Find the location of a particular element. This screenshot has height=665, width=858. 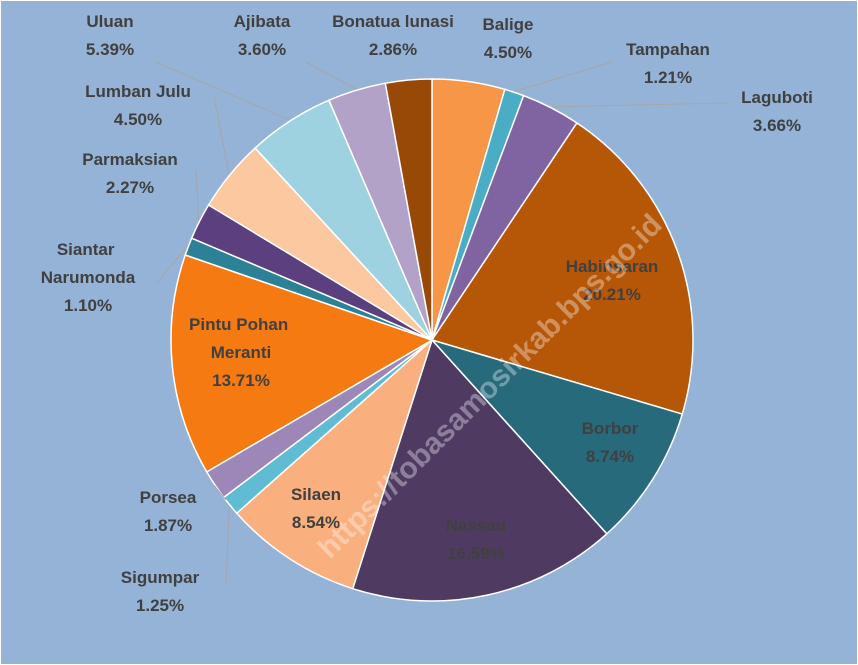

data-label-name: Habinsaran is located at coordinates (612, 266).